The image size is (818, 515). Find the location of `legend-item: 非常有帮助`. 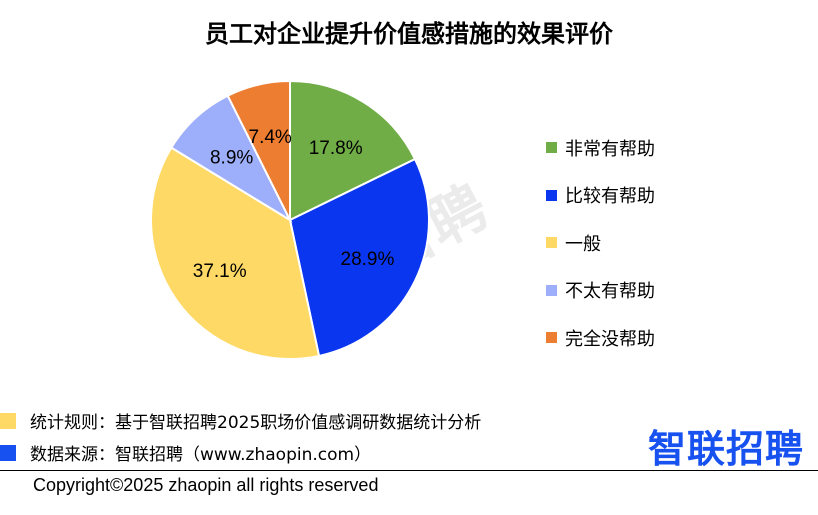

legend-item: 非常有帮助 is located at coordinates (600, 148).